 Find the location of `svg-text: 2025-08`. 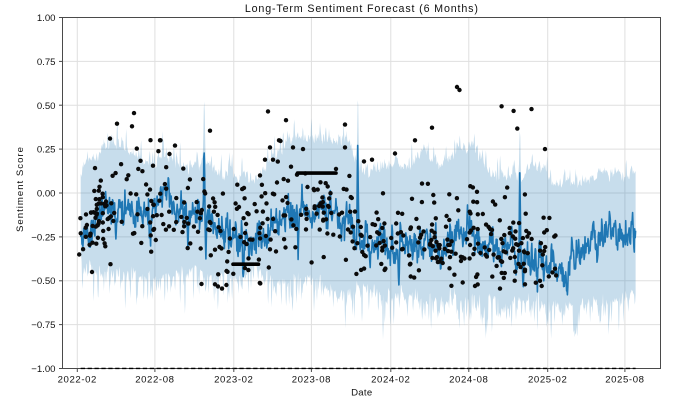

svg-text: 2025-08 is located at coordinates (624, 379).